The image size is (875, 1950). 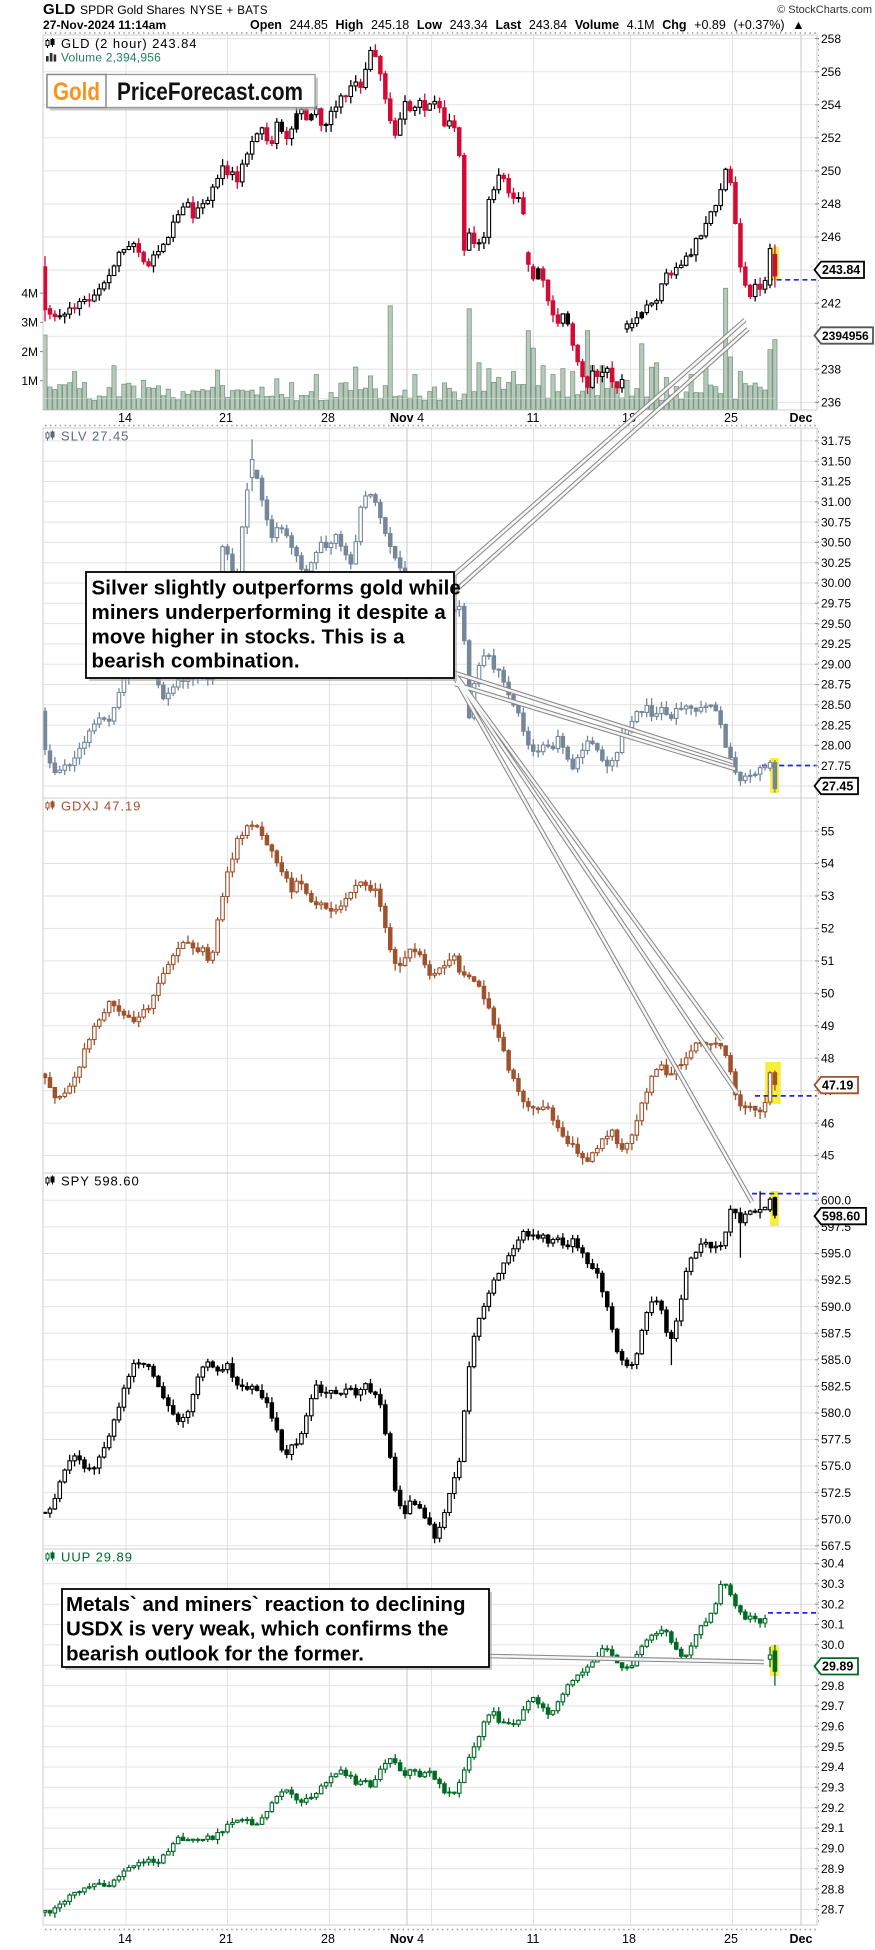 What do you see at coordinates (249, 636) in the screenshot?
I see `svg-text:move higher in stocks. This is: move higher in stocks. This is a` at bounding box center [249, 636].